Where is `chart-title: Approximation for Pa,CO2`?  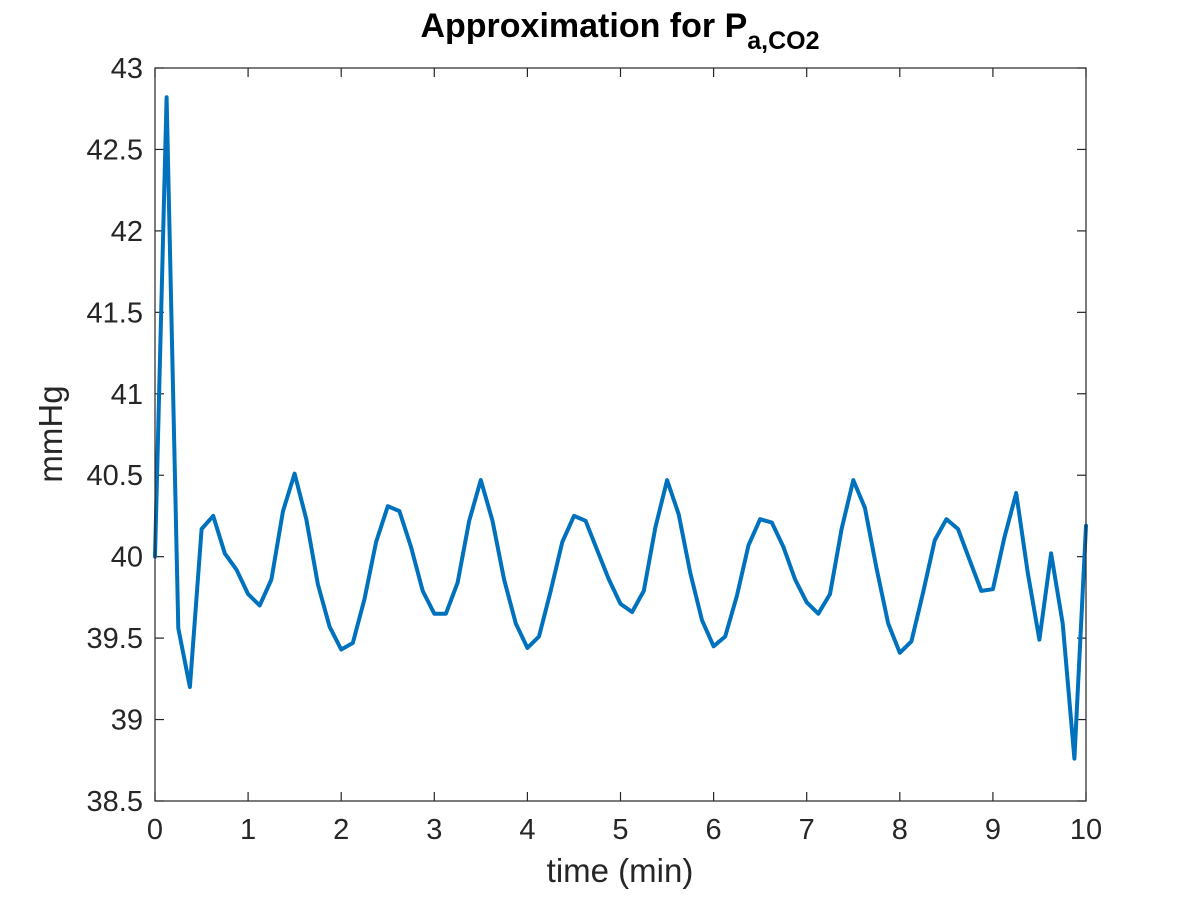
chart-title: Approximation for Pa,CO2 is located at coordinates (619, 31).